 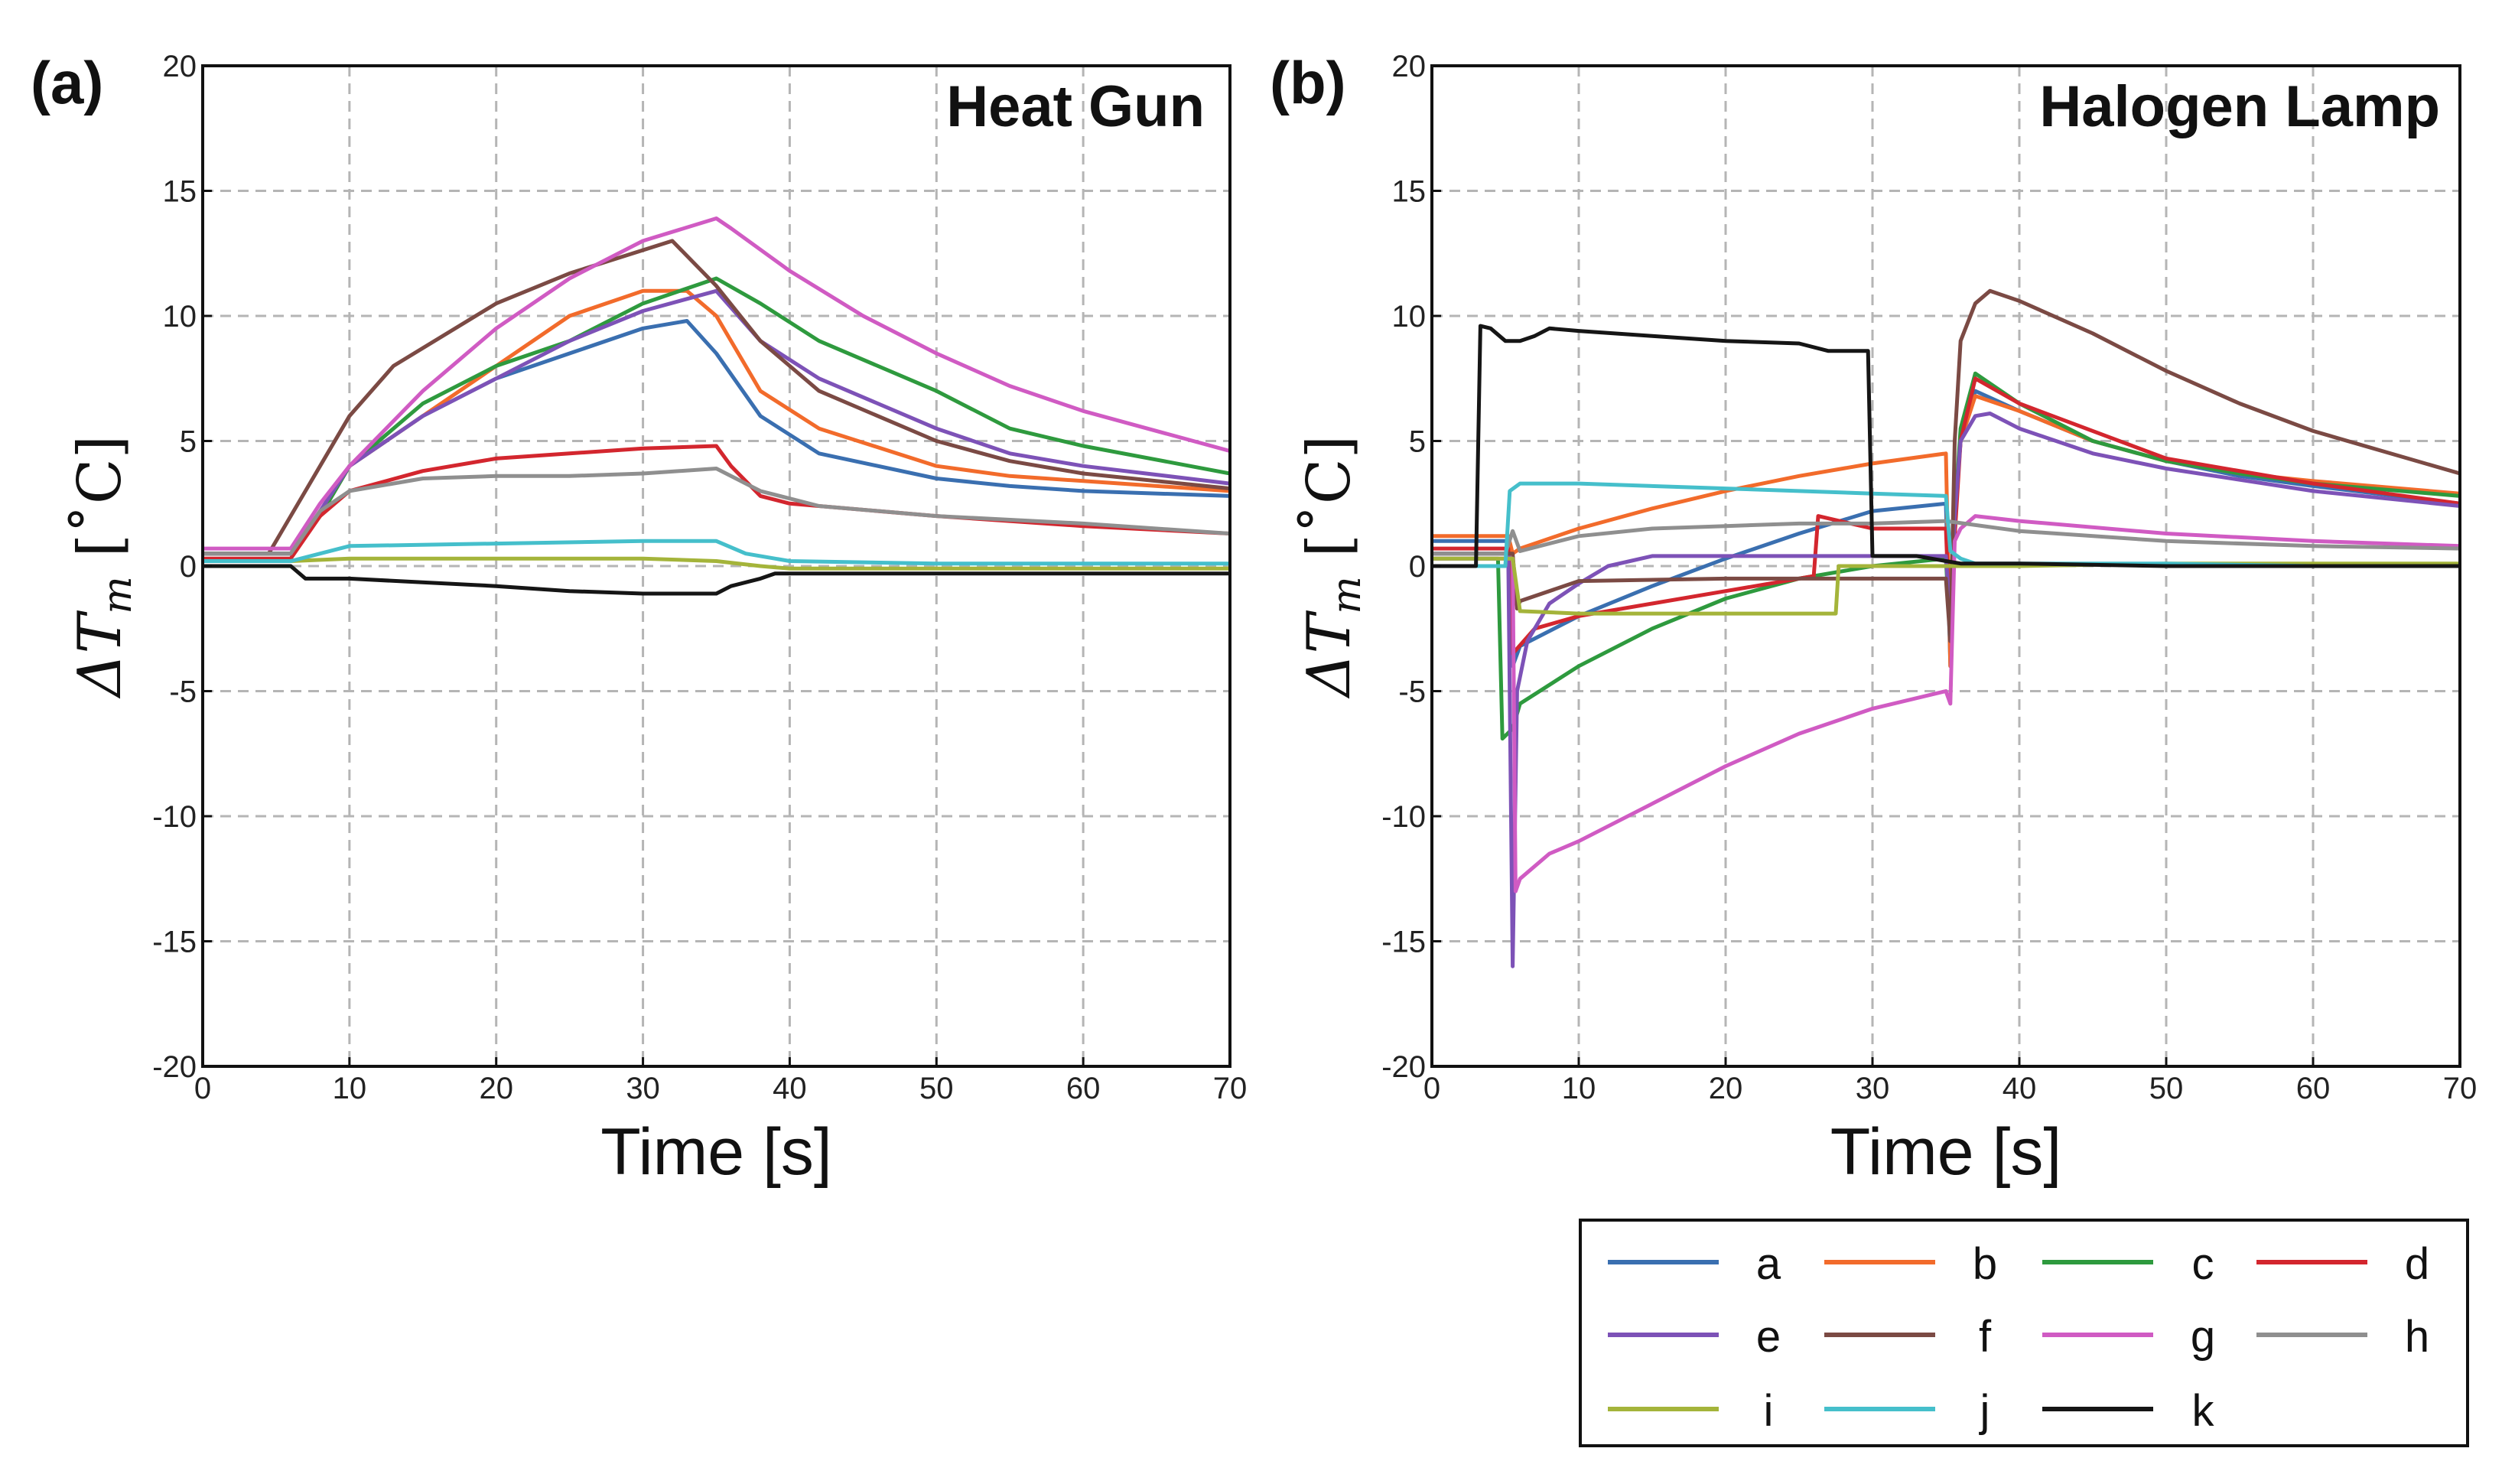 I want to click on panel-label: (b), so click(x=1308, y=82).